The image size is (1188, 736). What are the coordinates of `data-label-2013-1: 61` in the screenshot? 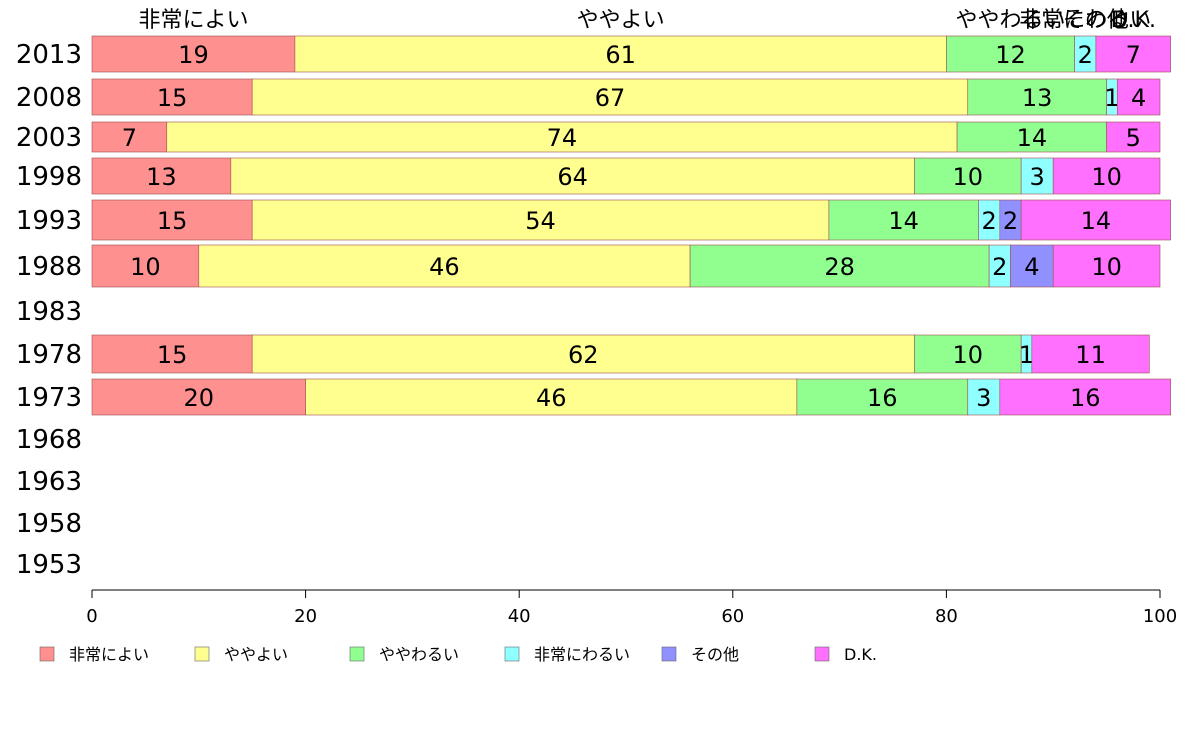 It's located at (620, 55).